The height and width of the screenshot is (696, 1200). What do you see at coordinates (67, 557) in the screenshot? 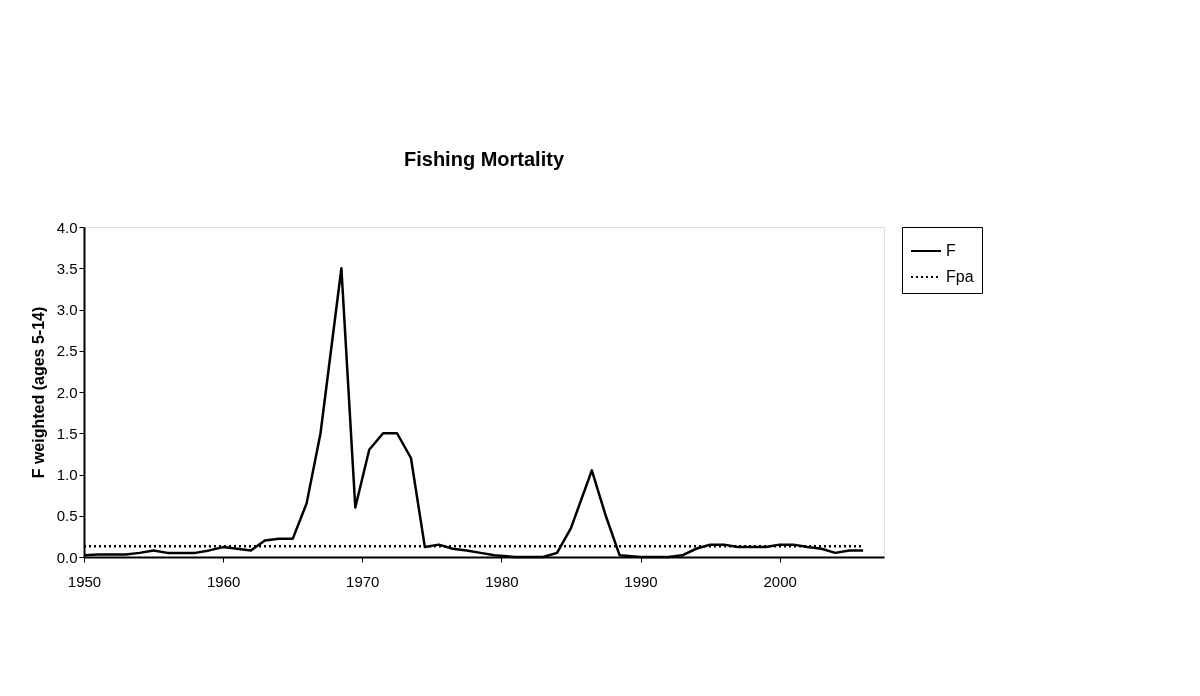
I see `y-tick-label: 0.0` at bounding box center [67, 557].